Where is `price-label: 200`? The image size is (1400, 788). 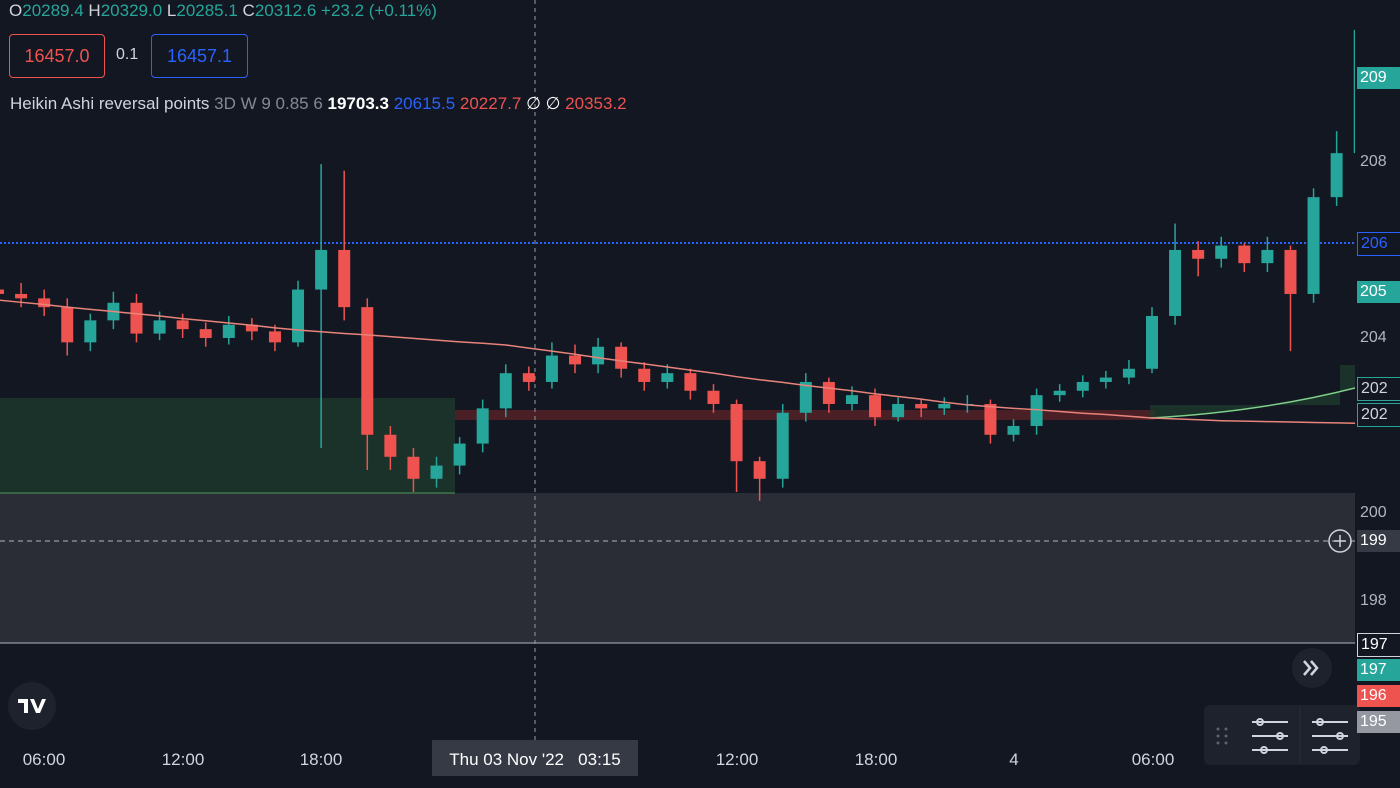 price-label: 200 is located at coordinates (1373, 512).